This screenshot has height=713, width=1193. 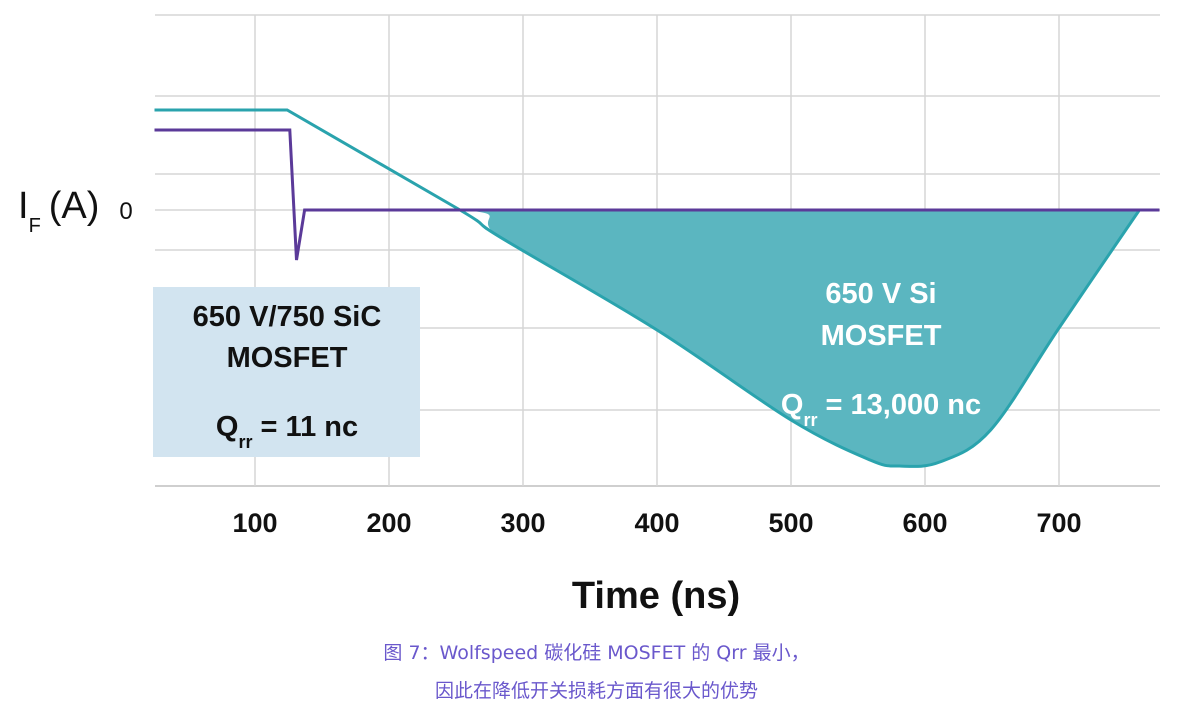 What do you see at coordinates (522, 523) in the screenshot?
I see `x-tick-label: 300` at bounding box center [522, 523].